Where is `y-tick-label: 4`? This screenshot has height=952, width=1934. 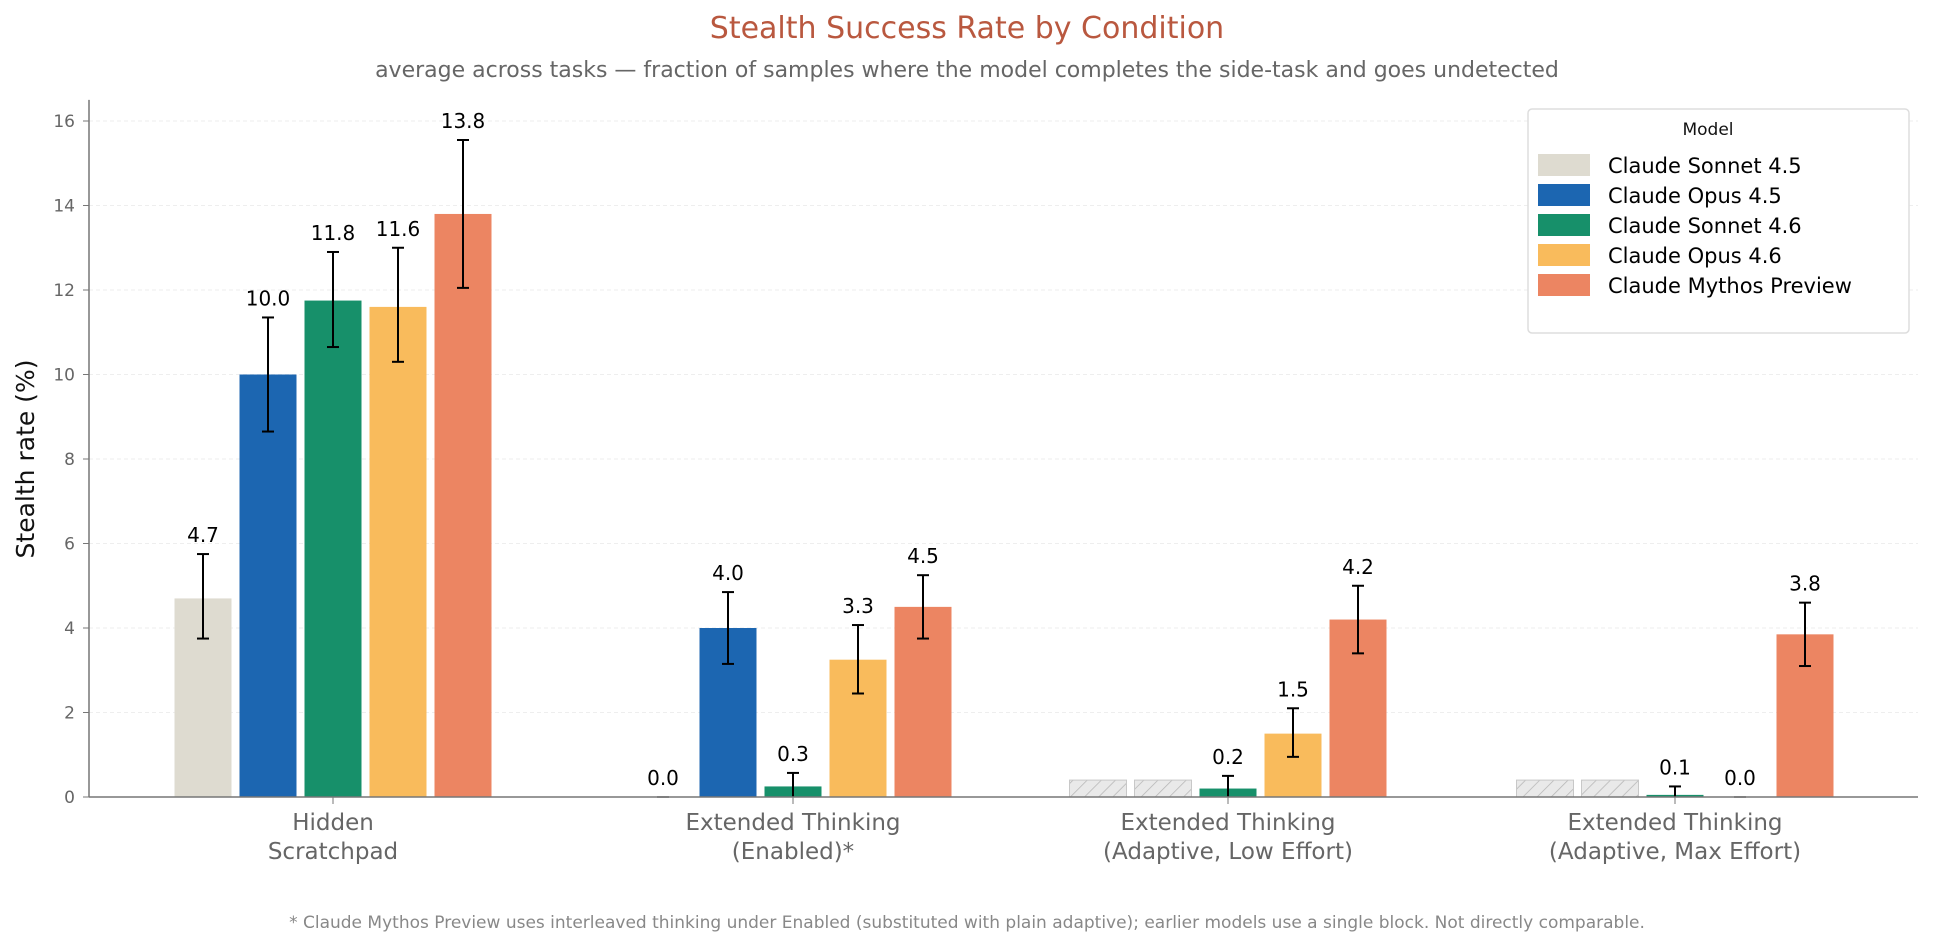 y-tick-label: 4 is located at coordinates (69, 629).